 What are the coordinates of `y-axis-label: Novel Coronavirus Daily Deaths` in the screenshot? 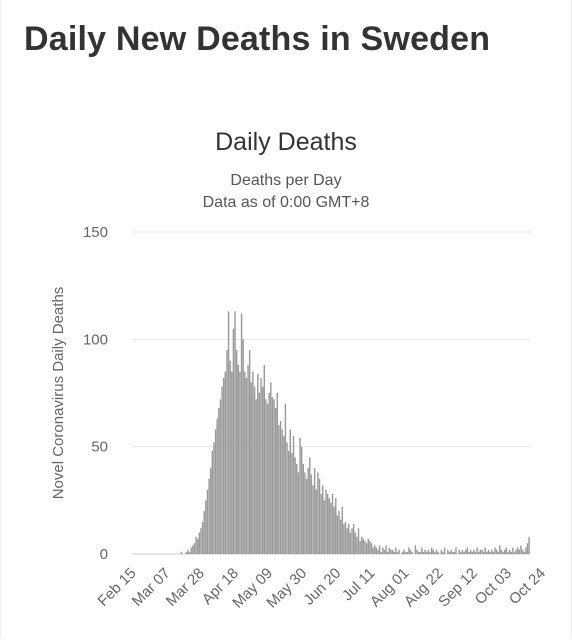 It's located at (58, 393).